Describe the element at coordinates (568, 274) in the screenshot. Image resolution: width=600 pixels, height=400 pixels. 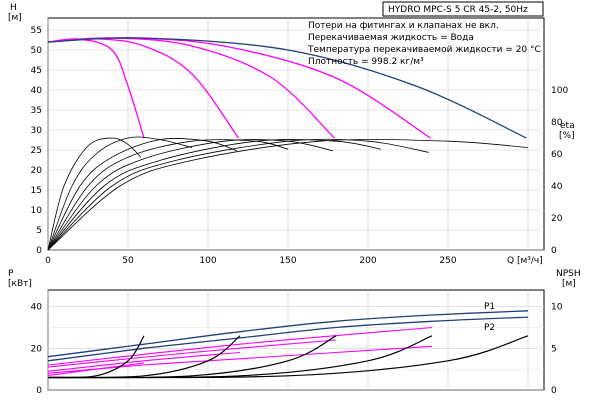
I see `npsh-axis-label: NPSH` at that location.